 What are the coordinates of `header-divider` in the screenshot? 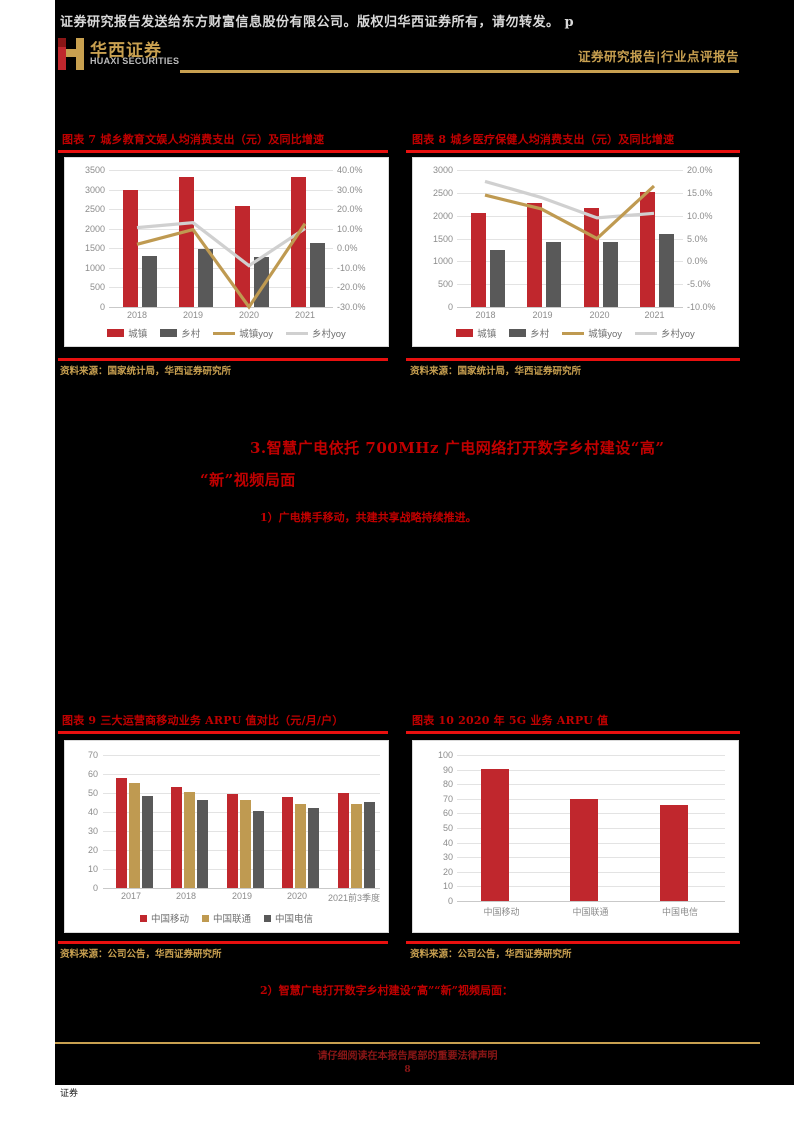 It's located at (459, 71).